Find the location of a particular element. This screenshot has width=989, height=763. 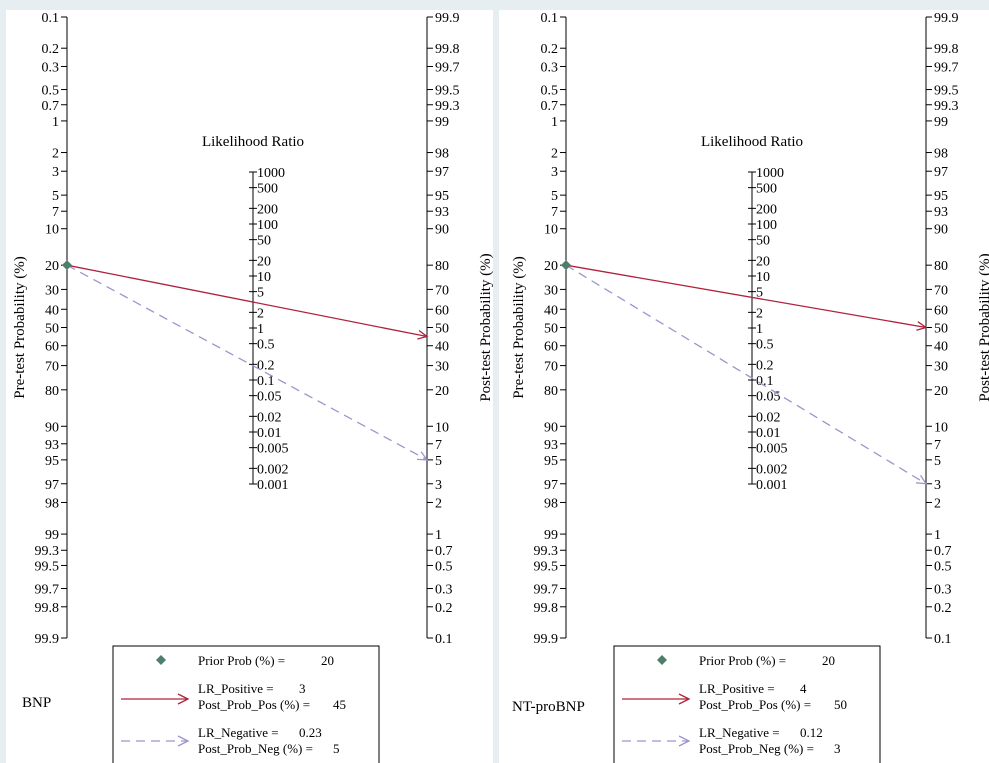

pretest-tick-label: 60 is located at coordinates (52, 347).